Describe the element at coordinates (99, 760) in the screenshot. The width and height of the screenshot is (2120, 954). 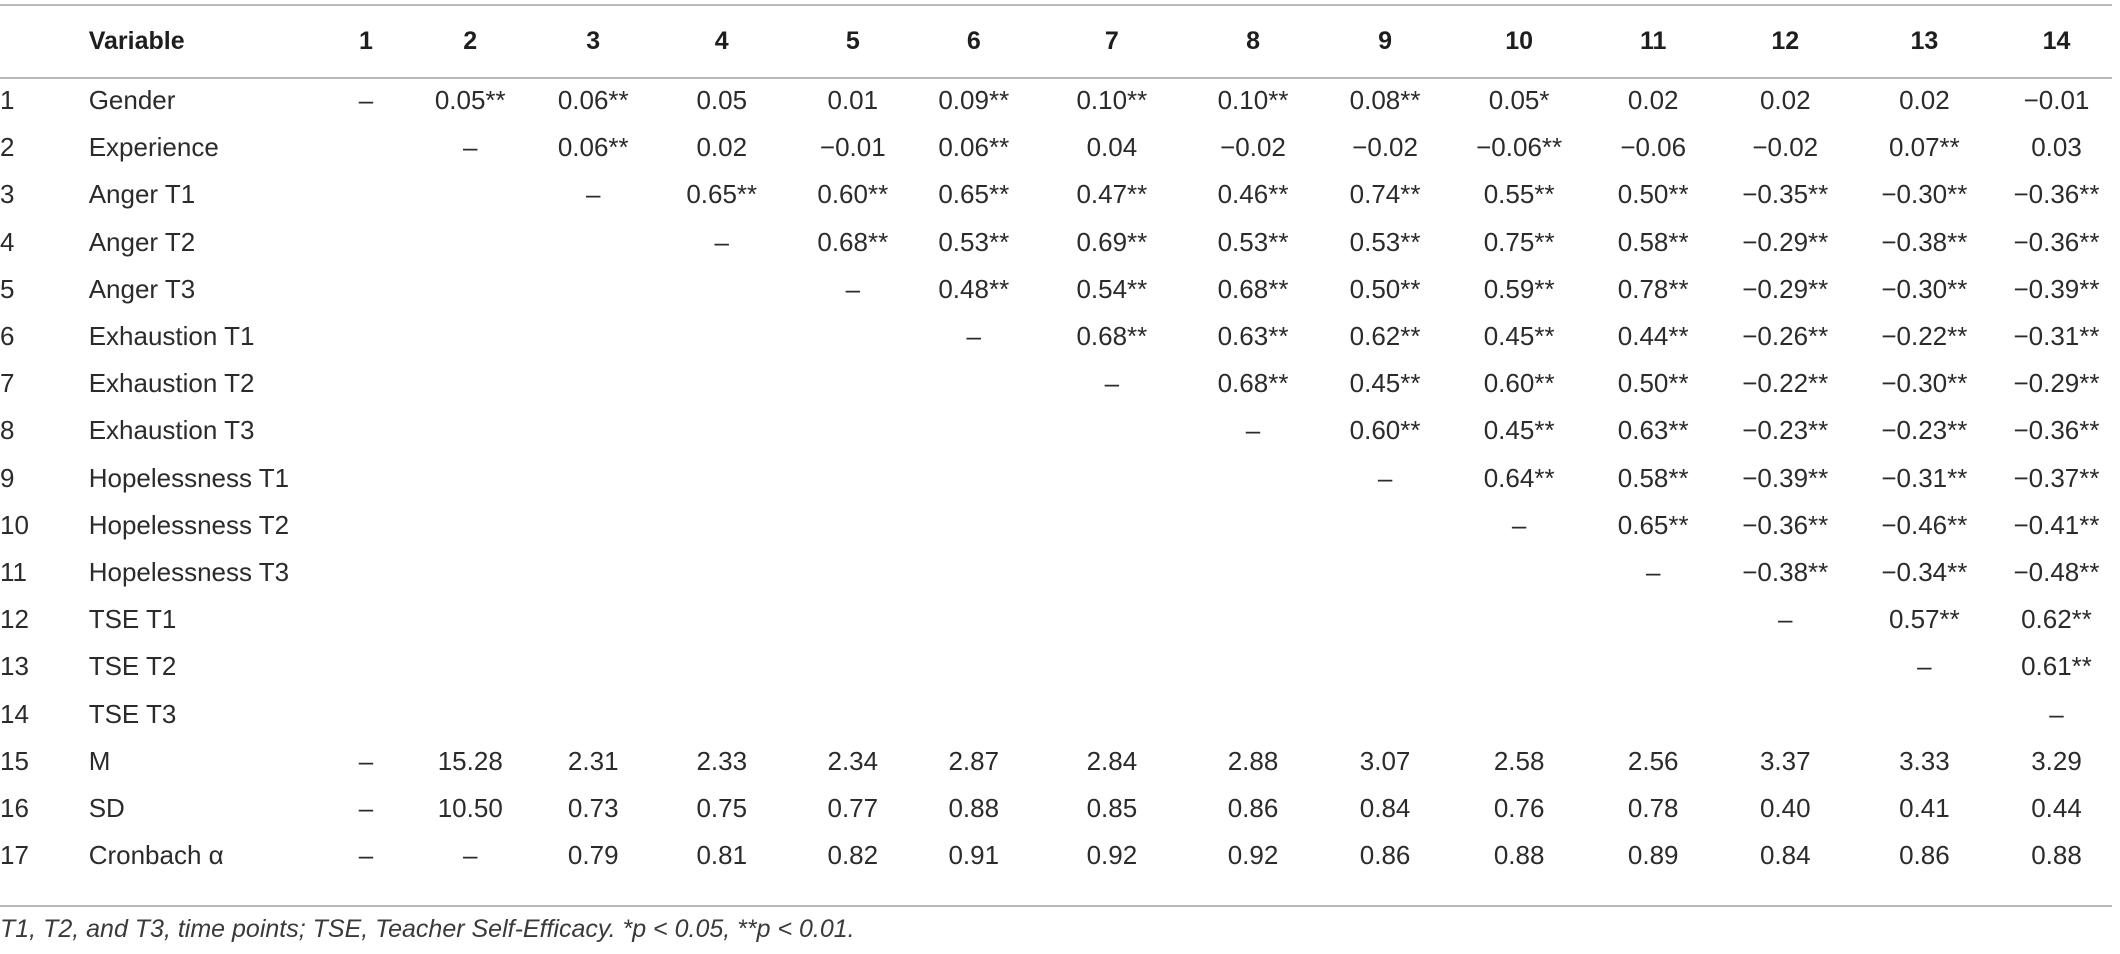
I see `variable-name: M` at that location.